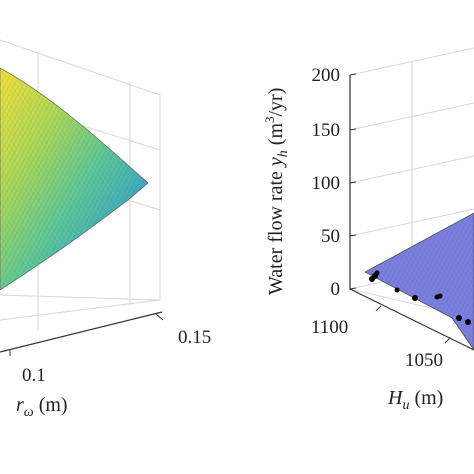 The image size is (474, 474). What do you see at coordinates (276, 191) in the screenshot?
I see `right-z-axis-label: Water flow rate yh (m3/yr)` at bounding box center [276, 191].